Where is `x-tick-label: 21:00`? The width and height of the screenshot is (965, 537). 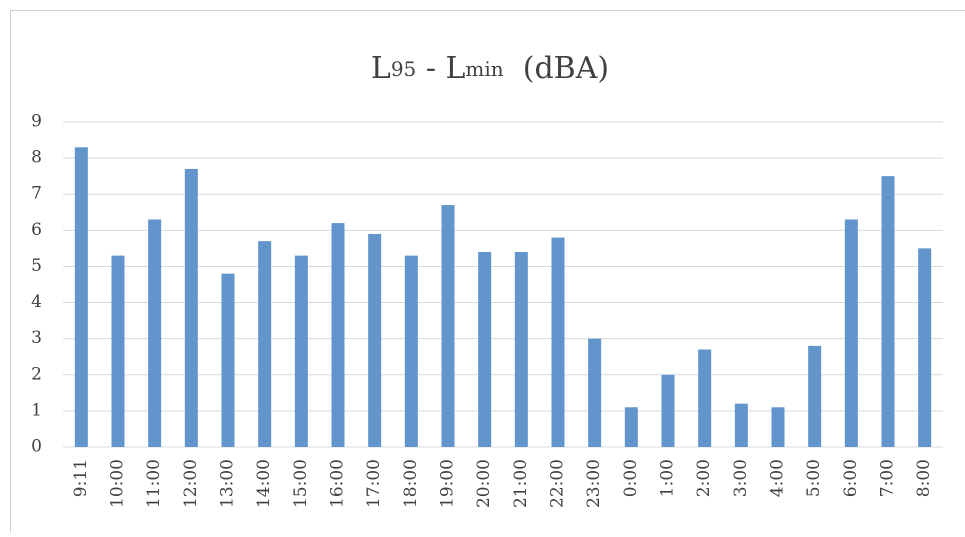 x-tick-label: 21:00 is located at coordinates (521, 483).